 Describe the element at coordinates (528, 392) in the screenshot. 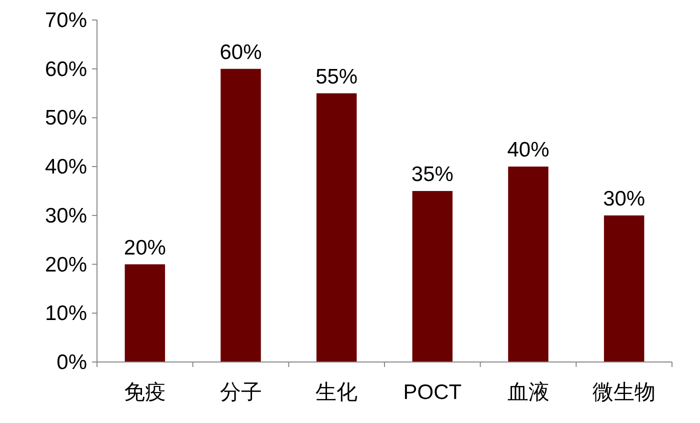

I see `x-tick-label: 血液` at that location.